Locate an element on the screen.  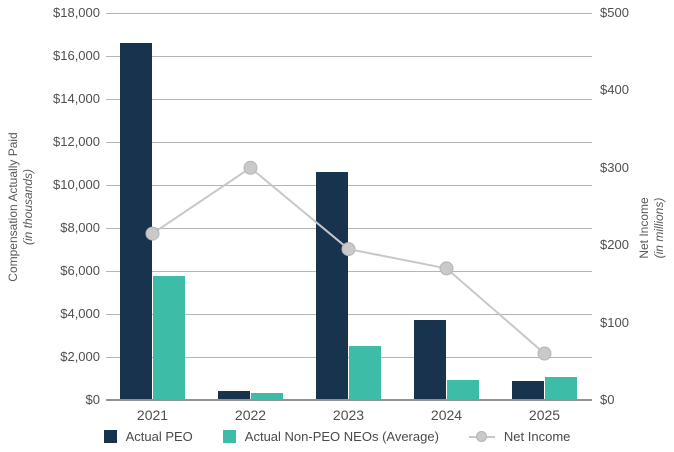
right-axis-tick-label: $400 is located at coordinates (614, 90).